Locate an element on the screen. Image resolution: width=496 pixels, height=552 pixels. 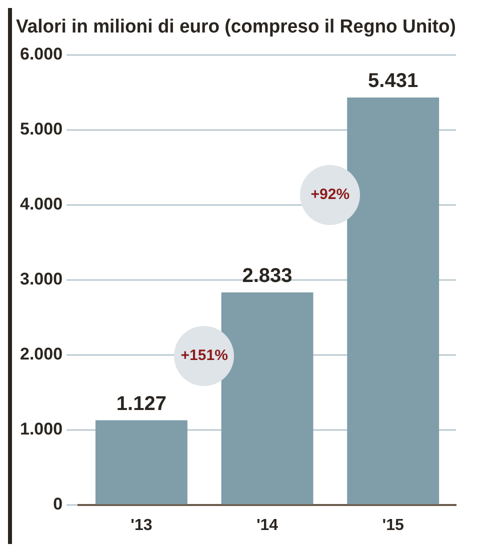
x-tick-label: '15 is located at coordinates (393, 525).